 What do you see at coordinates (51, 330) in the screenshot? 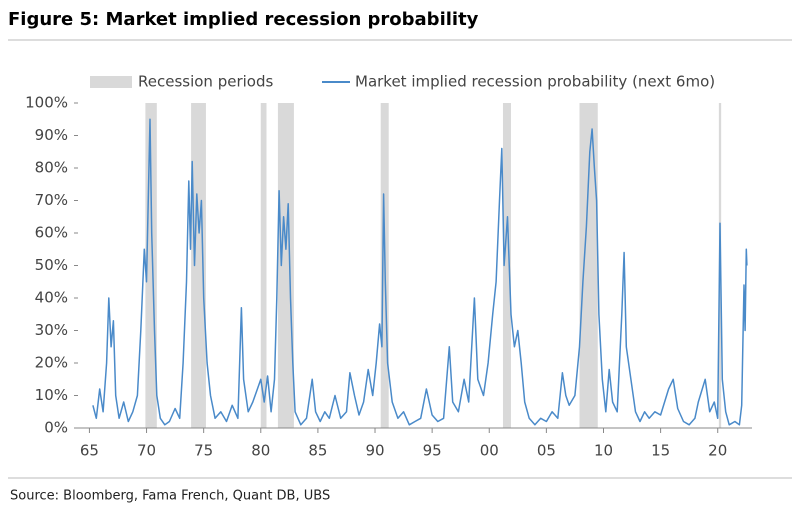
I see `y-tick-label: 30%` at bounding box center [51, 330].